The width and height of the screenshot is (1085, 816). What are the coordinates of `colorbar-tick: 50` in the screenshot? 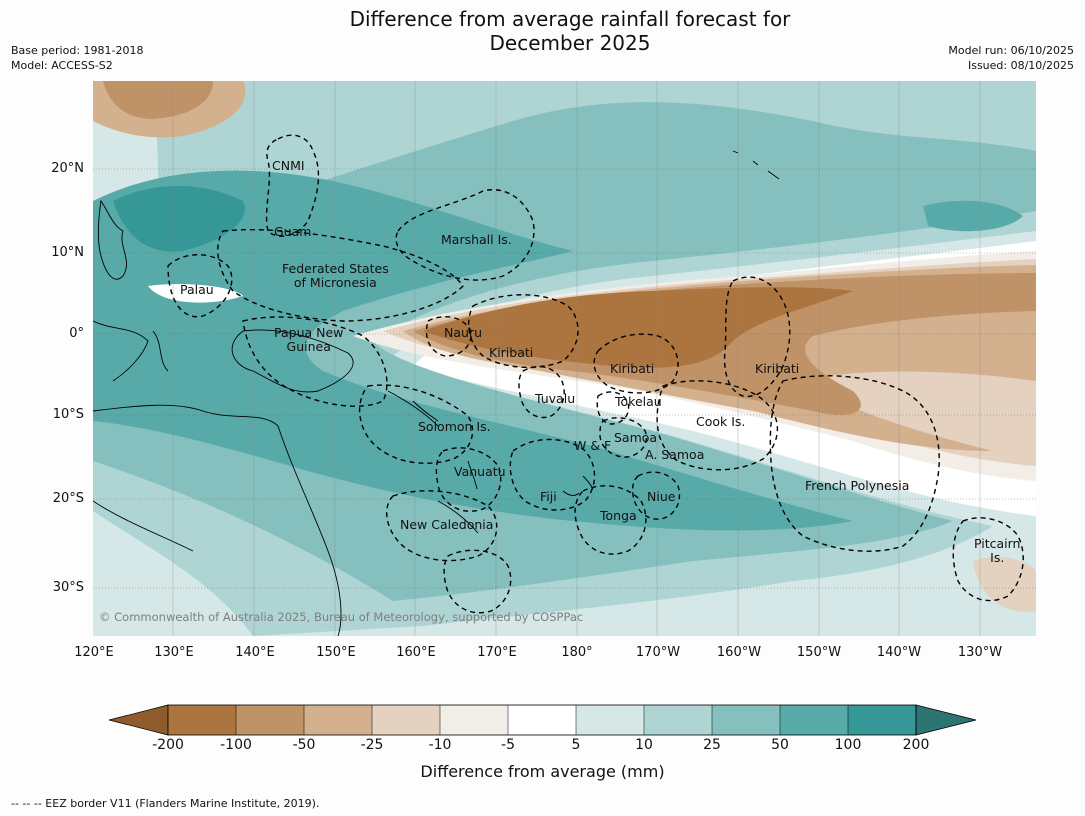 It's located at (780, 745).